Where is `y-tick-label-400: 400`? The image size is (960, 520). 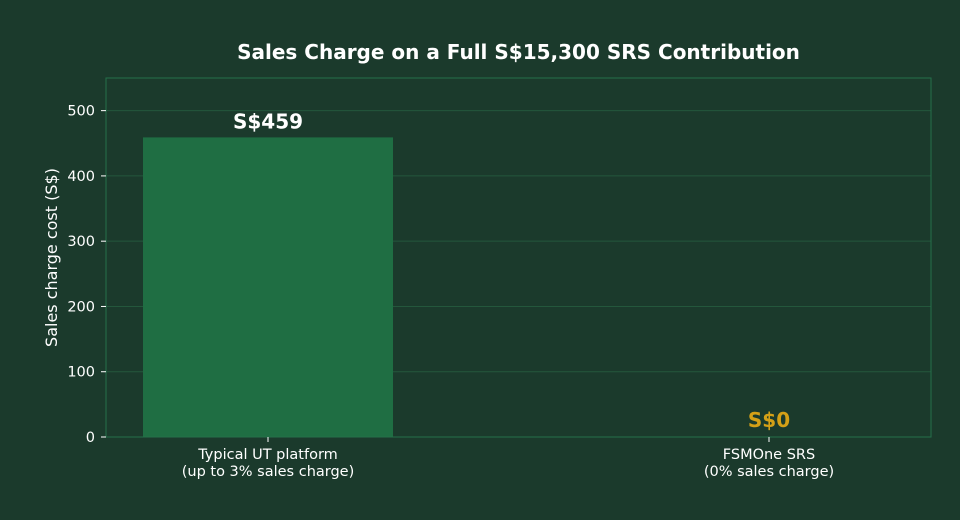 y-tick-label-400: 400 is located at coordinates (81, 177).